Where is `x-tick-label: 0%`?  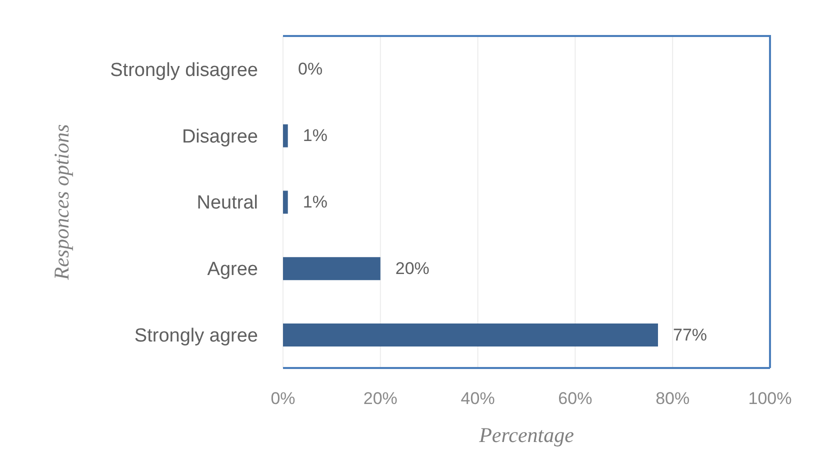
x-tick-label: 0% is located at coordinates (283, 398).